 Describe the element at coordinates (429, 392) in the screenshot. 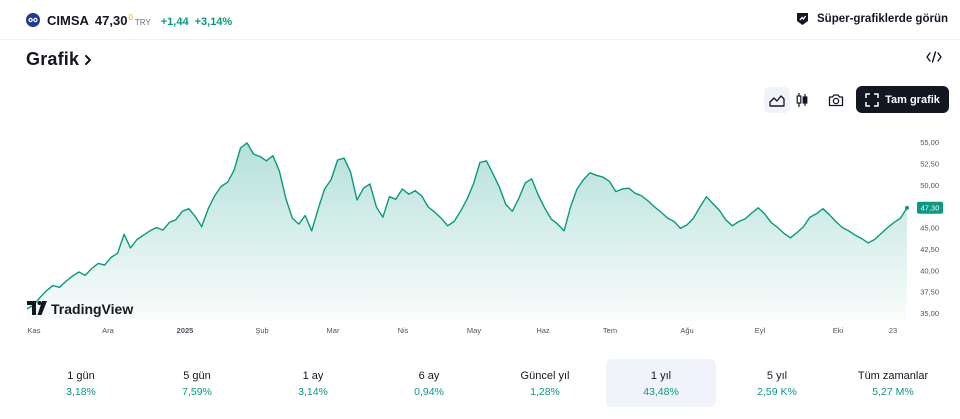

I see `period-change-value: 0,94%` at that location.